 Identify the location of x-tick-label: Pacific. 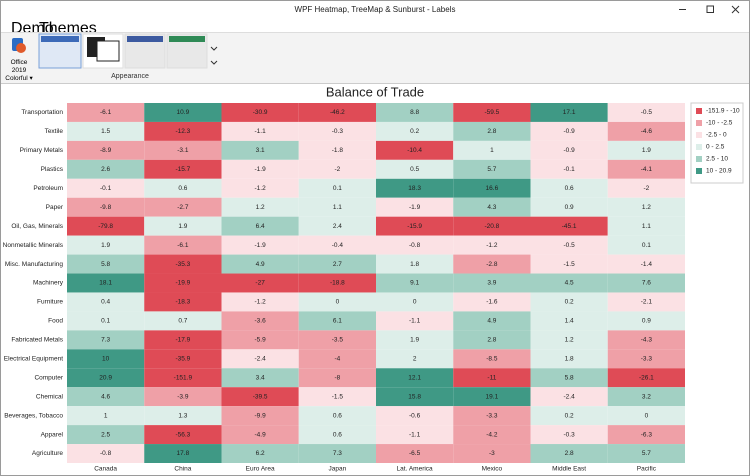
(647, 469).